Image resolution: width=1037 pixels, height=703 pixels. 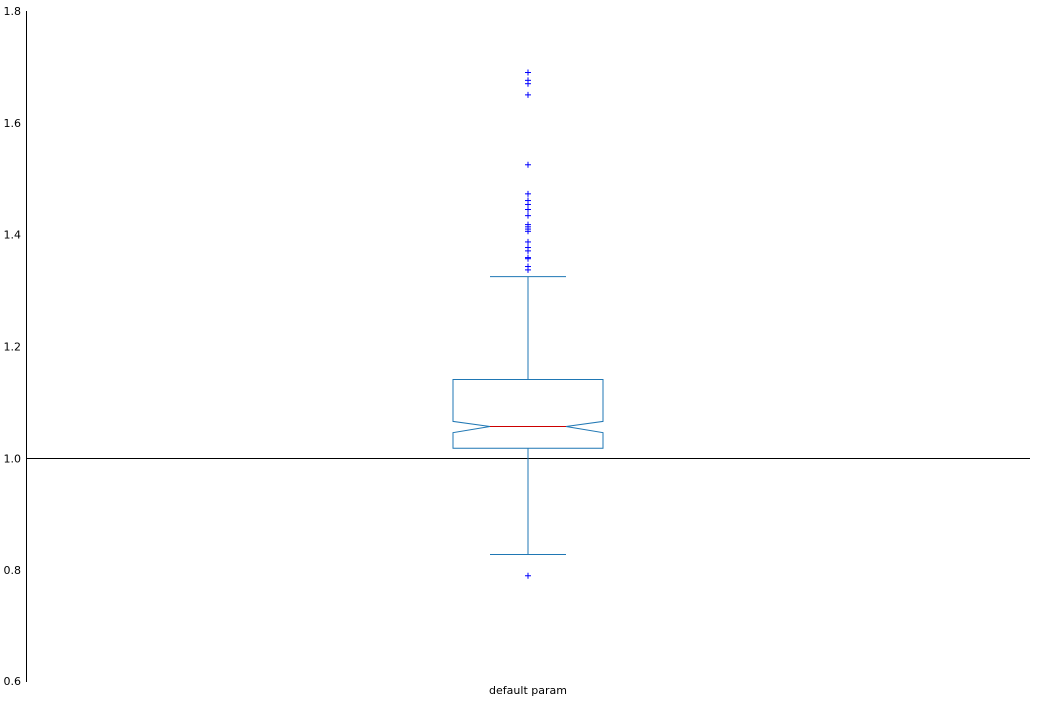 I want to click on y-axis-ticks: 0.6 0.8 1.0 1.2 1.4 1.6 1.8, so click(x=13, y=346).